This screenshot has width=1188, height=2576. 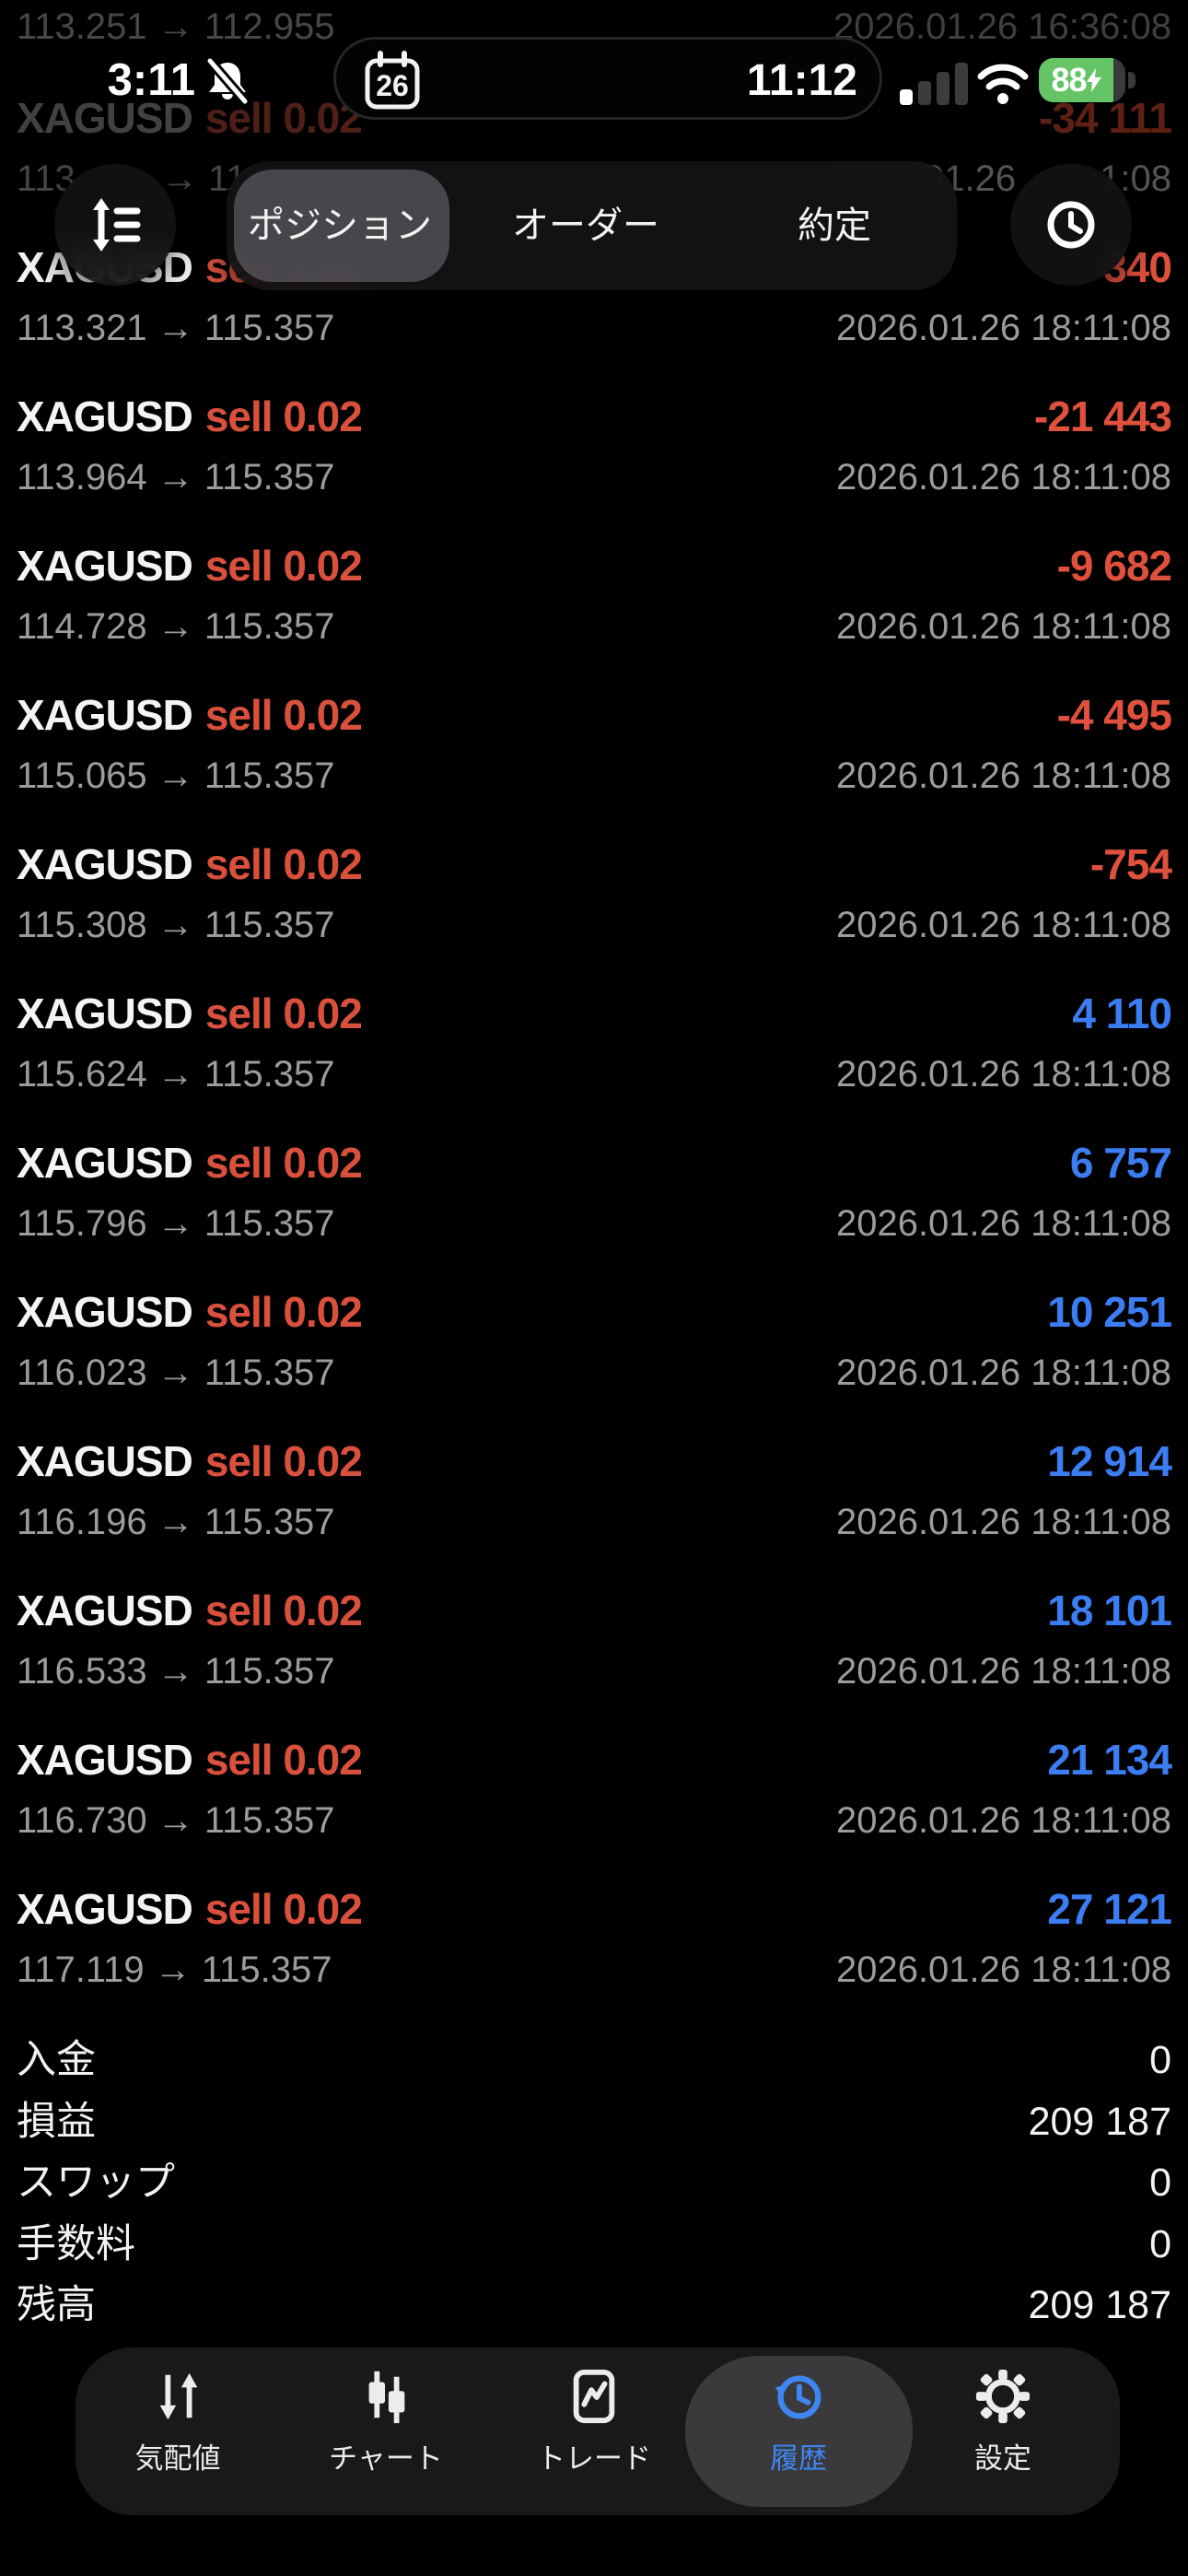 What do you see at coordinates (798, 2431) in the screenshot?
I see `nav-item-history: 履歴` at bounding box center [798, 2431].